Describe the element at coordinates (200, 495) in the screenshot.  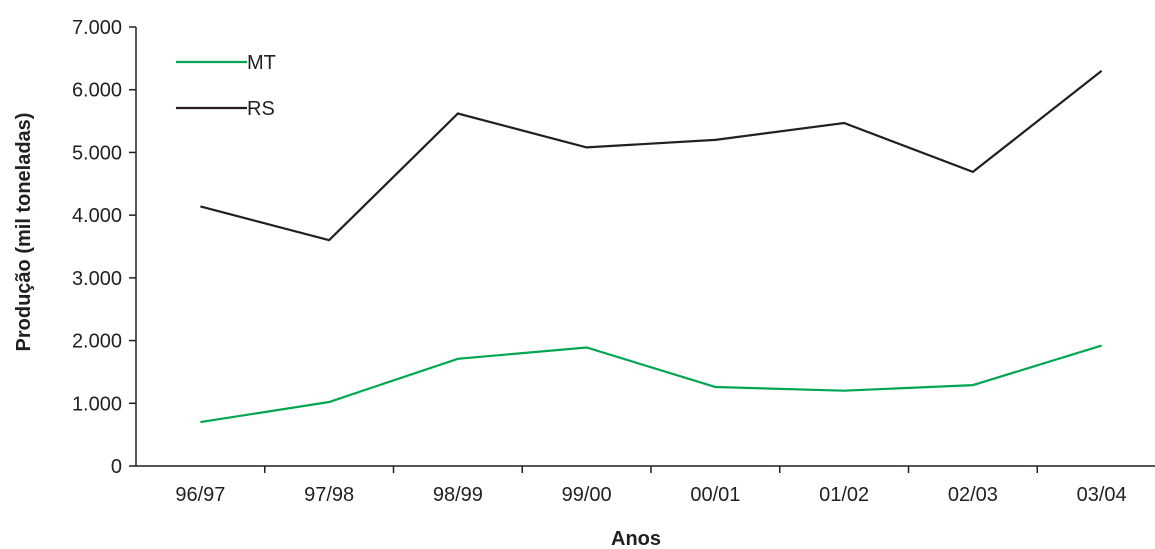
I see `x-tick-label: 96/97` at that location.